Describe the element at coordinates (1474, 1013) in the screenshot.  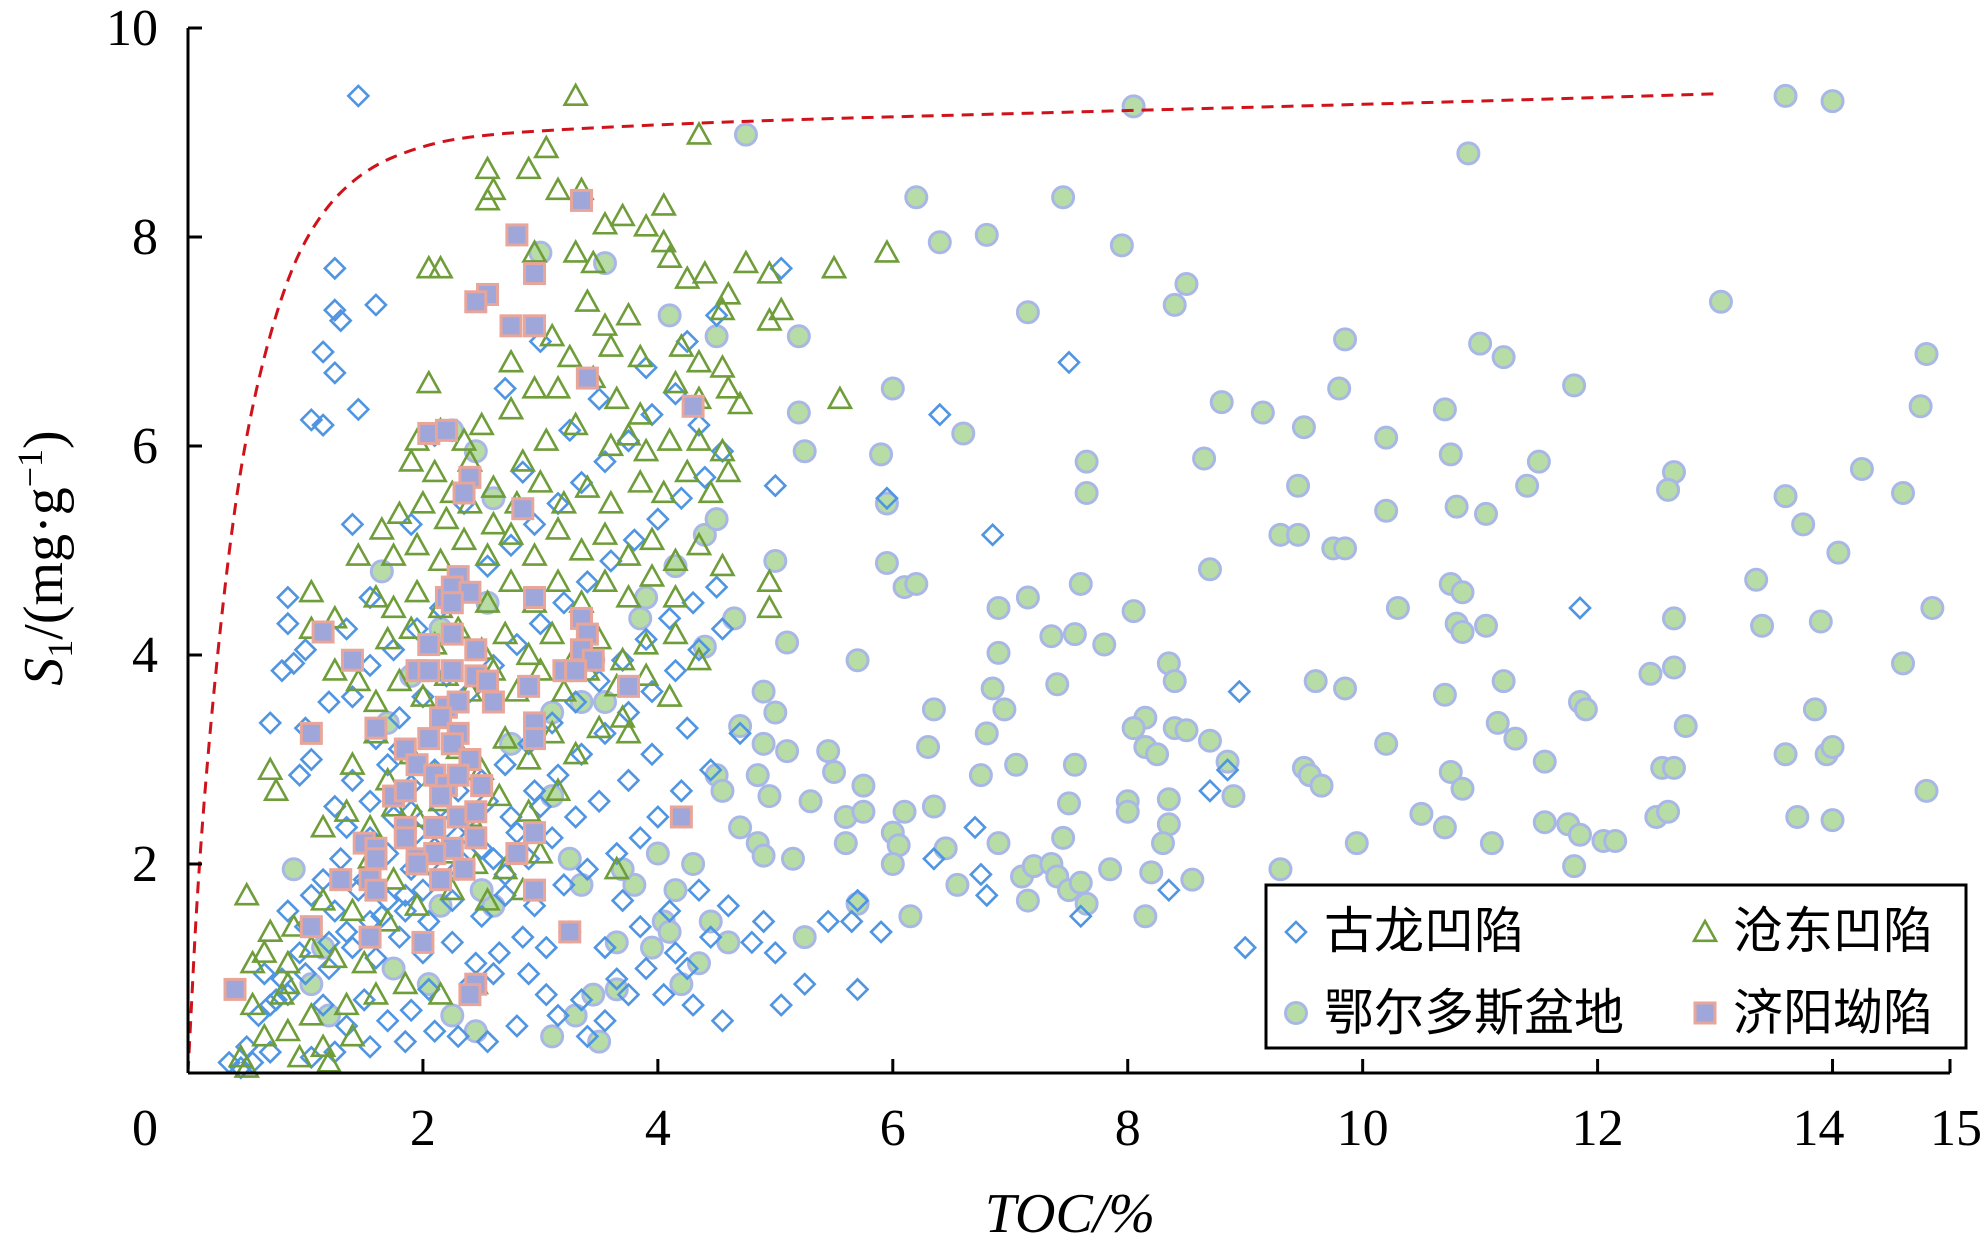
I see `legend-label: 鄂尔多斯盆地` at that location.